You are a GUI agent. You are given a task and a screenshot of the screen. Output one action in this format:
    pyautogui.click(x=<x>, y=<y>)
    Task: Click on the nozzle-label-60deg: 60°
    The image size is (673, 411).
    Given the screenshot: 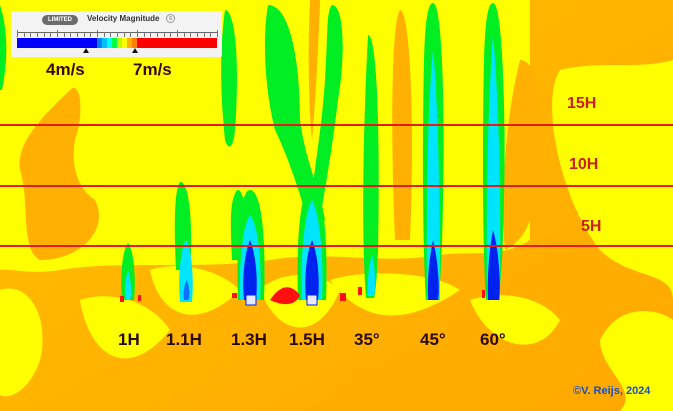 What is the action you would take?
    pyautogui.click(x=493, y=339)
    